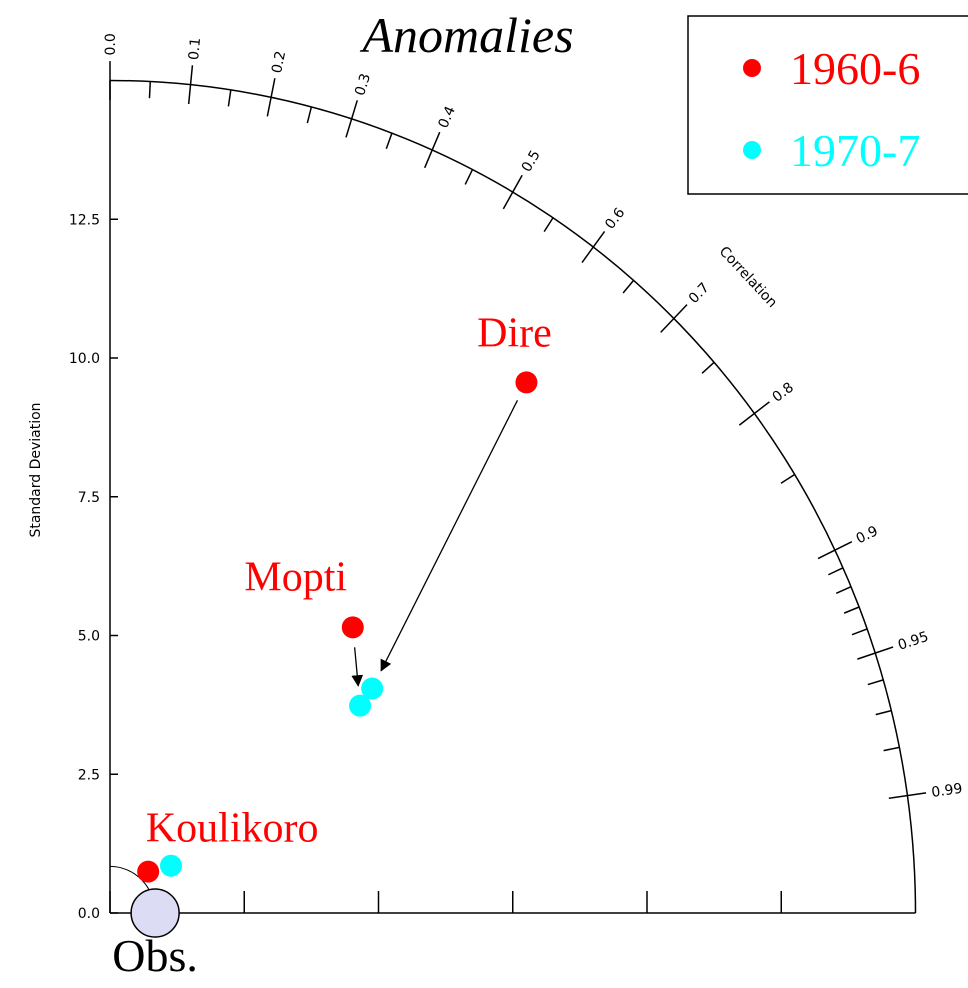 The height and width of the screenshot is (988, 968). I want to click on y-axis-label: Standard Deviation, so click(36, 469).